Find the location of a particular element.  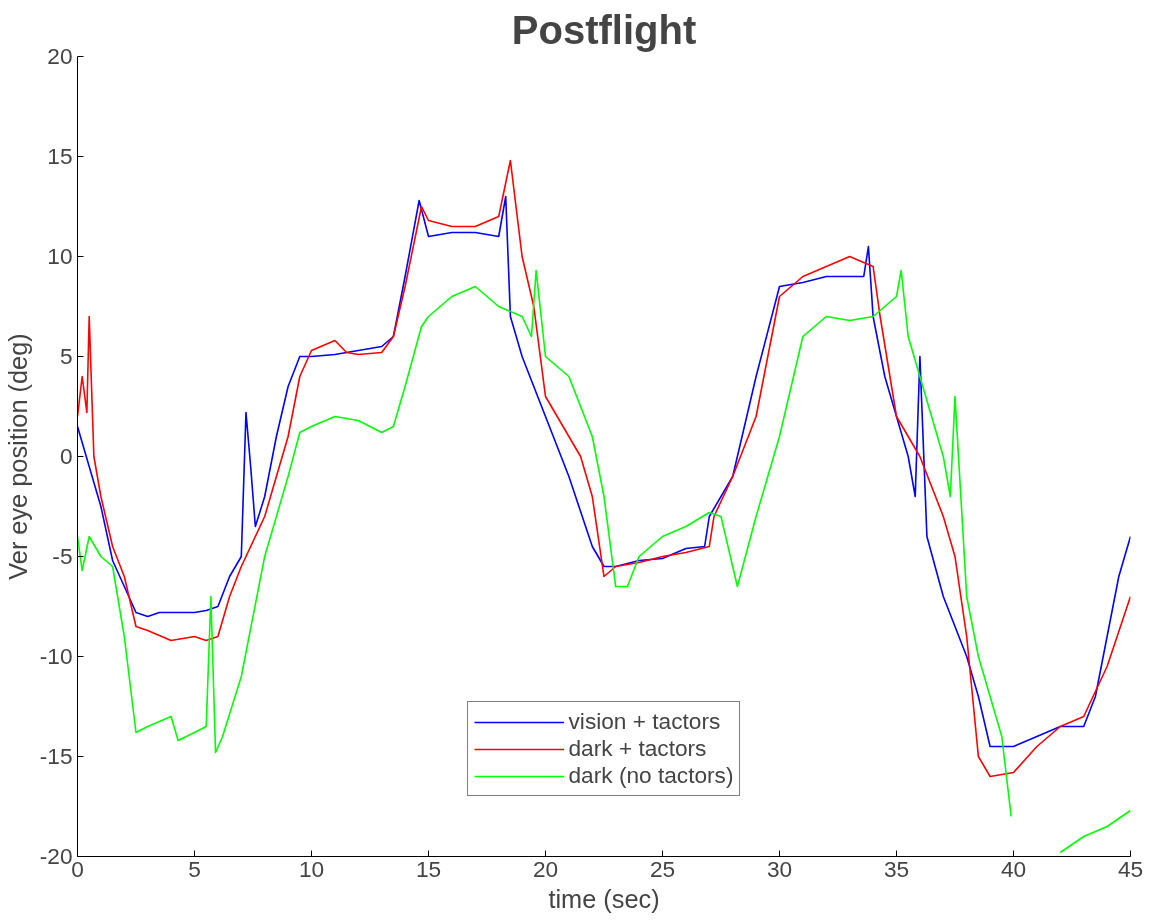

y-tick-label: -15 is located at coordinates (56, 756).